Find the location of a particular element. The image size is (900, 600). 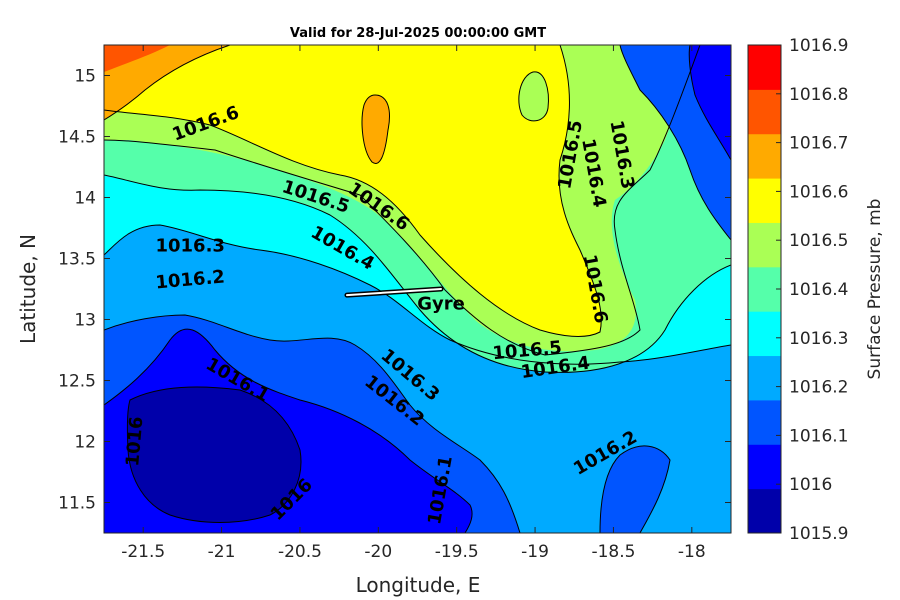

y-tick-label: 12.5 is located at coordinates (77, 382).